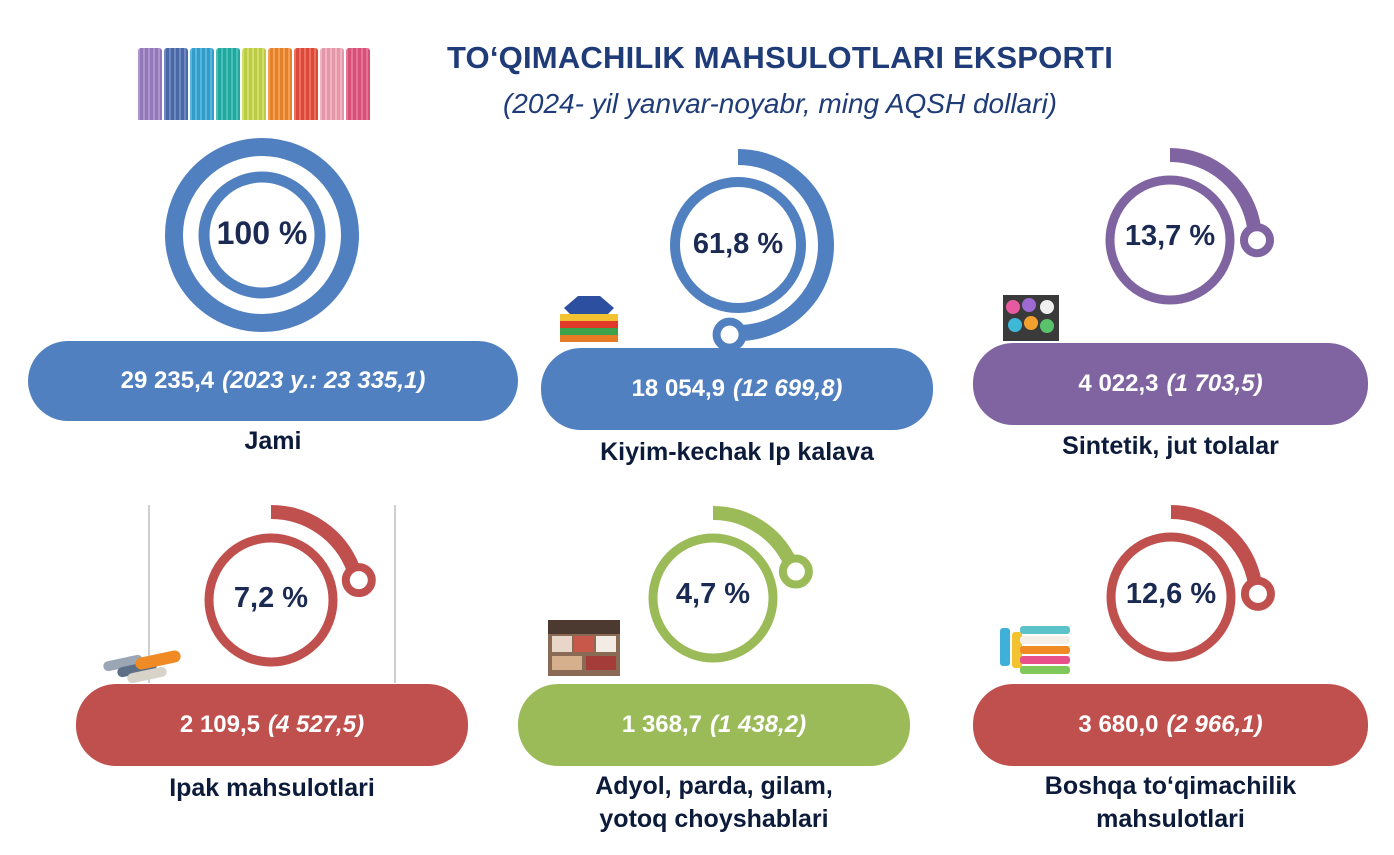  I want to click on value-pill-sintetik: 4 022,3 (1 703,5), so click(1170, 384).